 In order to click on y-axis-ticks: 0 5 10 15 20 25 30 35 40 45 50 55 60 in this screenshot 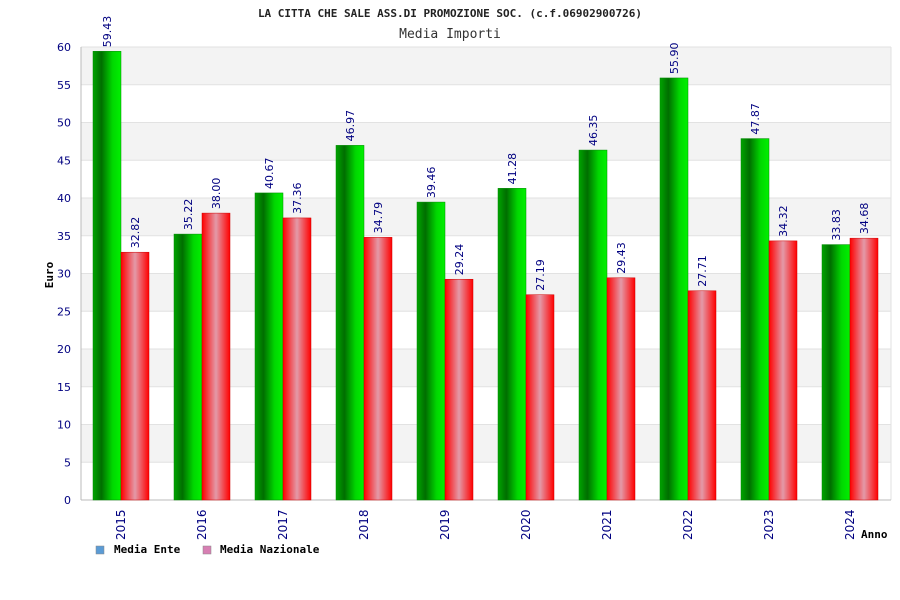, I will do `click(64, 274)`.